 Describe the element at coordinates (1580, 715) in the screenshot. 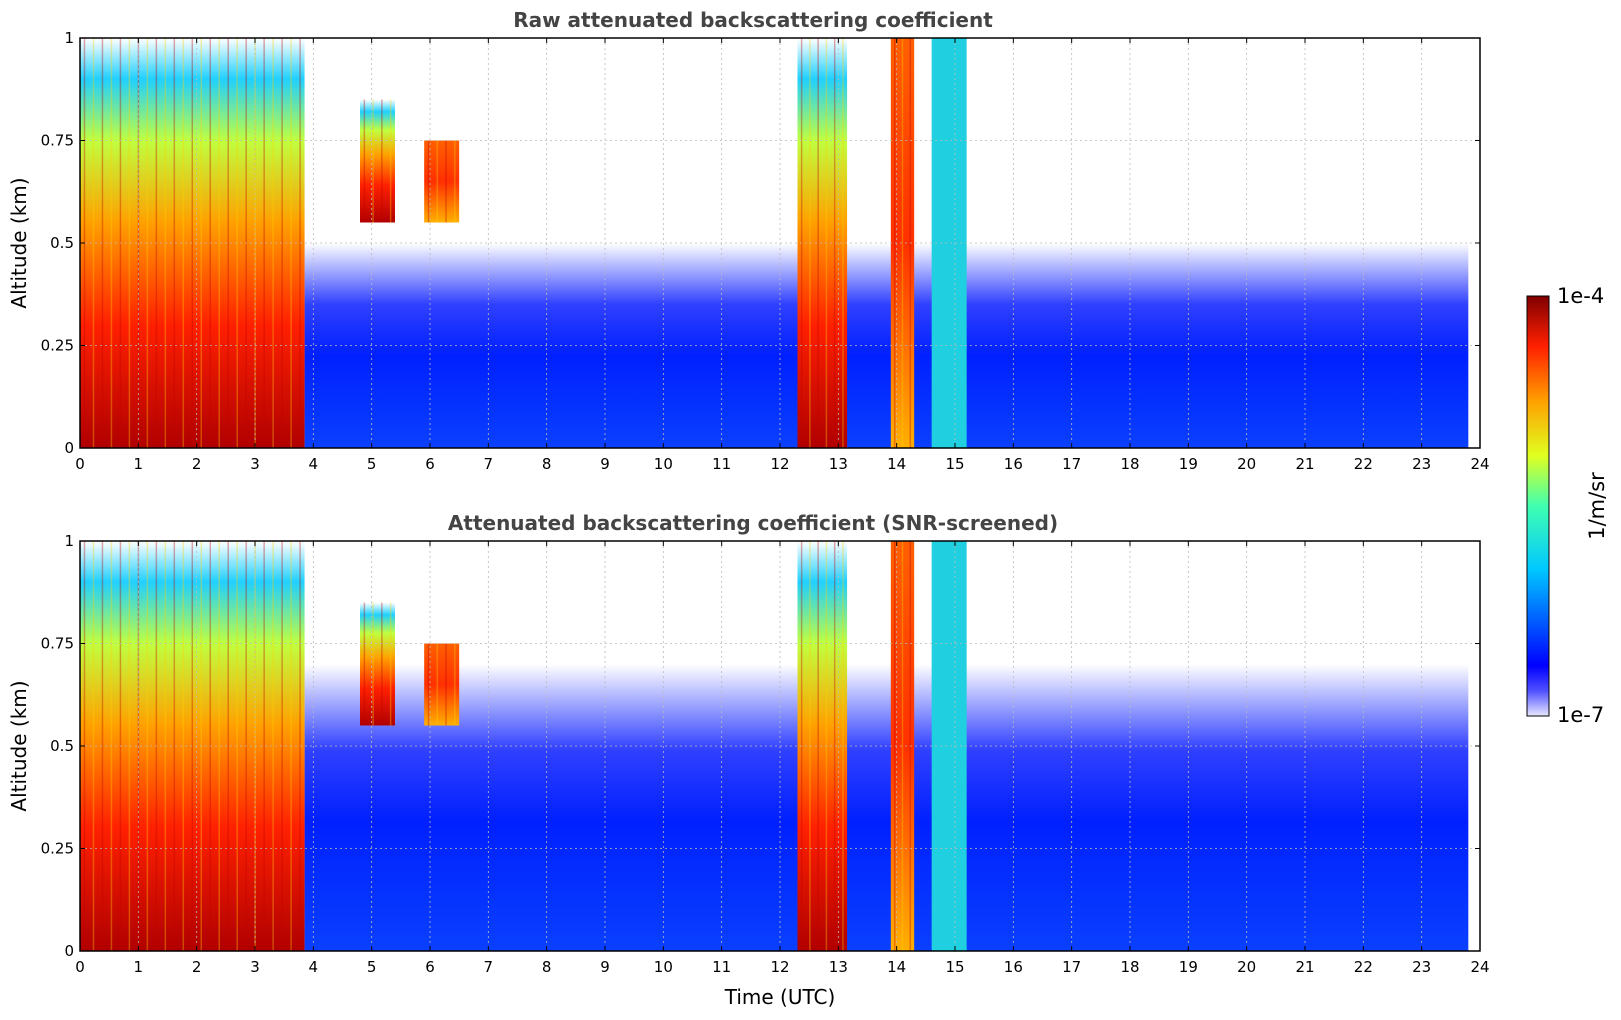

I see `colorbar-min-label: 1e-7` at that location.